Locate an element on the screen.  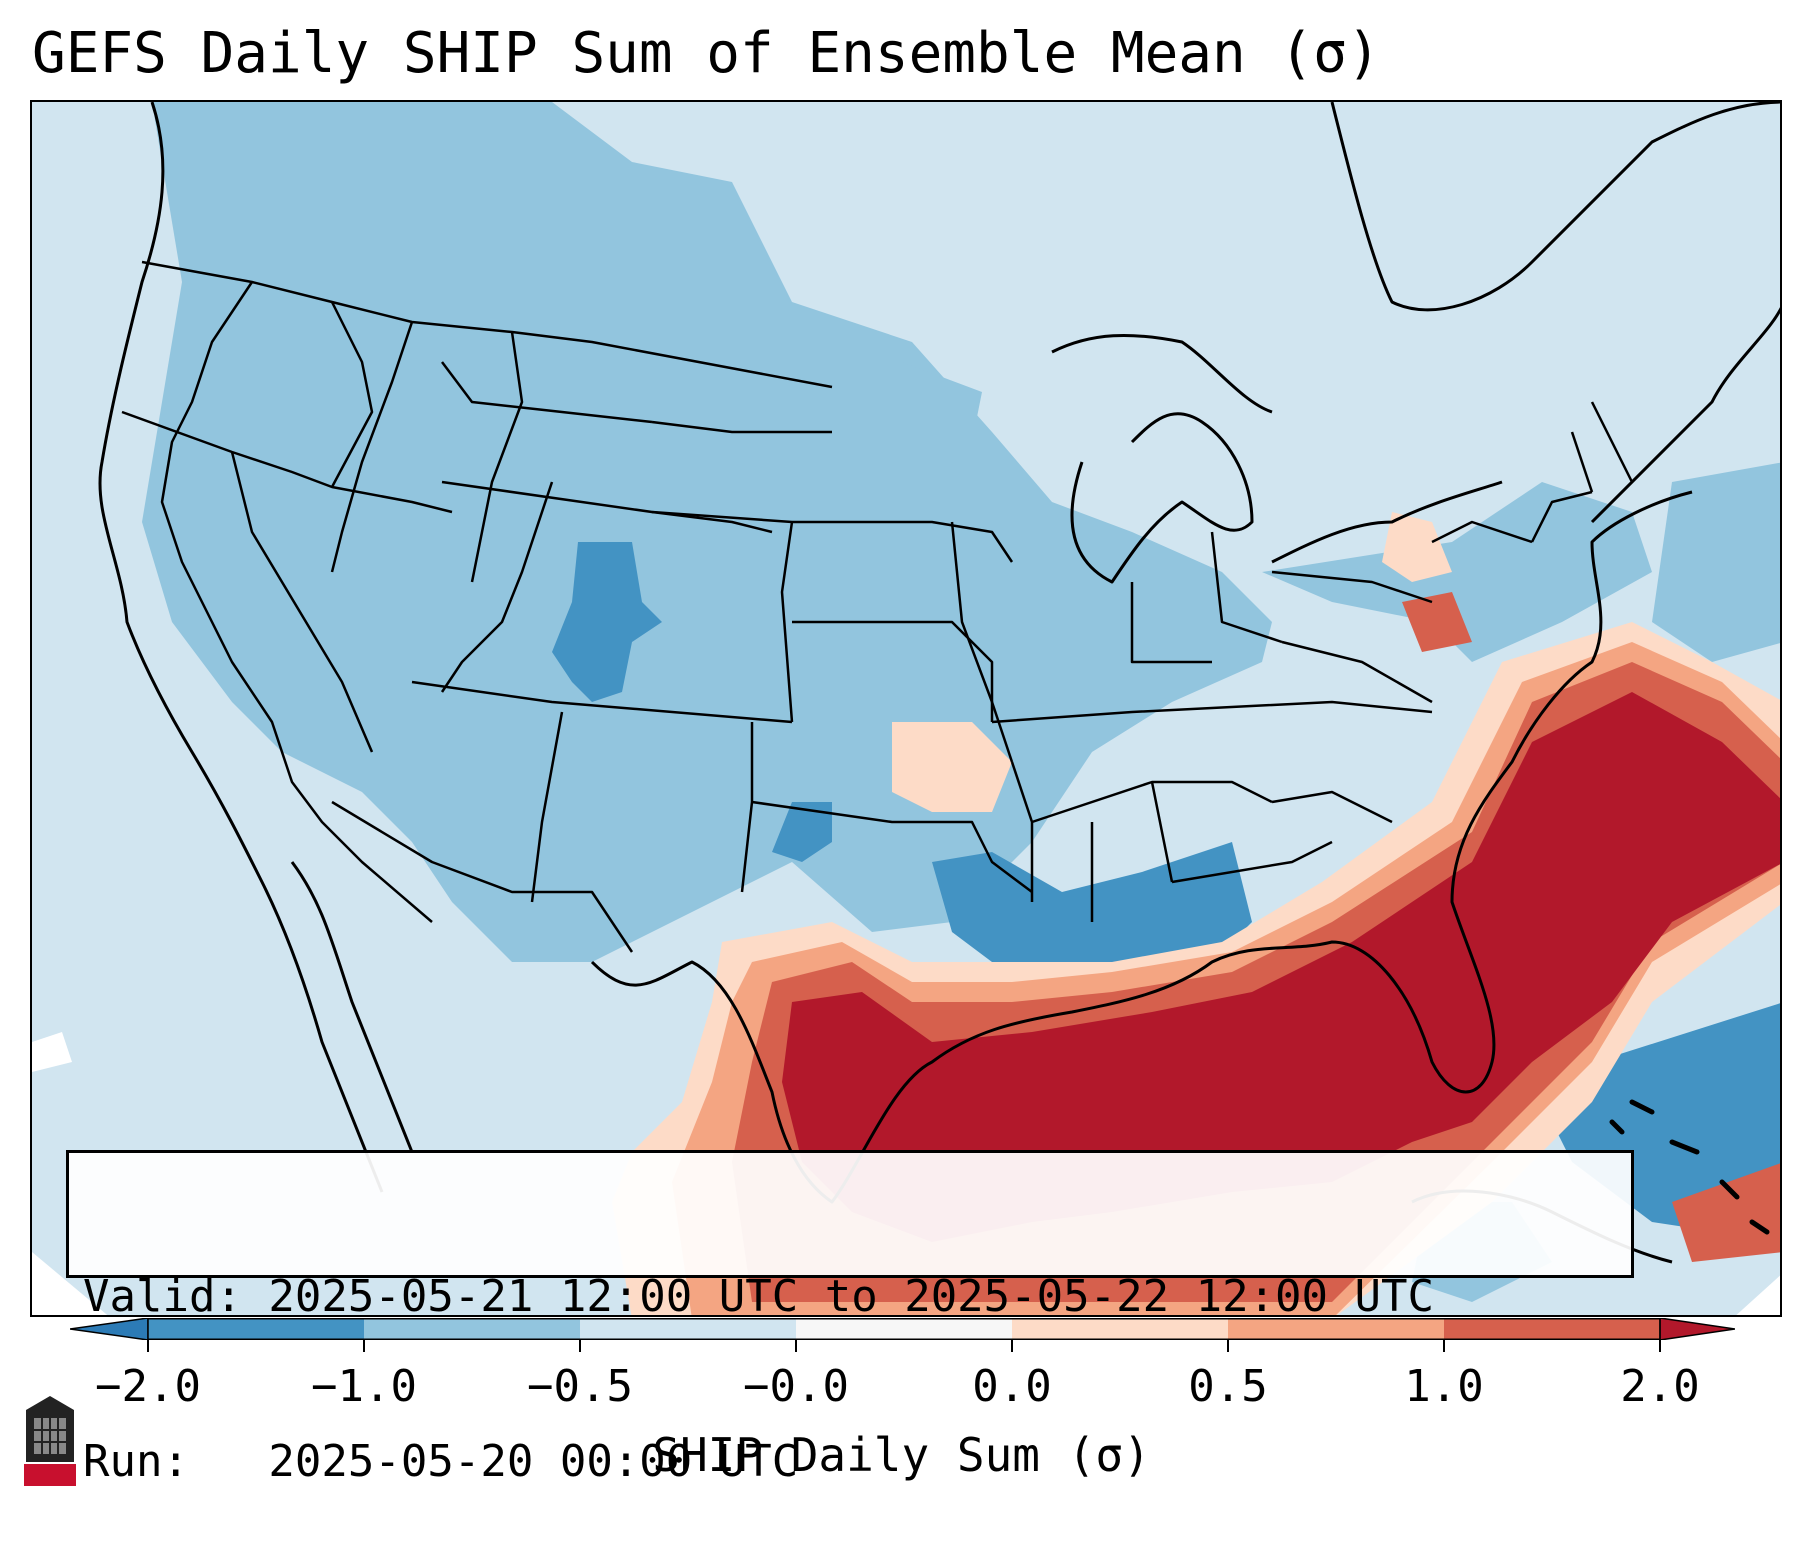
islands is located at coordinates (1689, 1167).